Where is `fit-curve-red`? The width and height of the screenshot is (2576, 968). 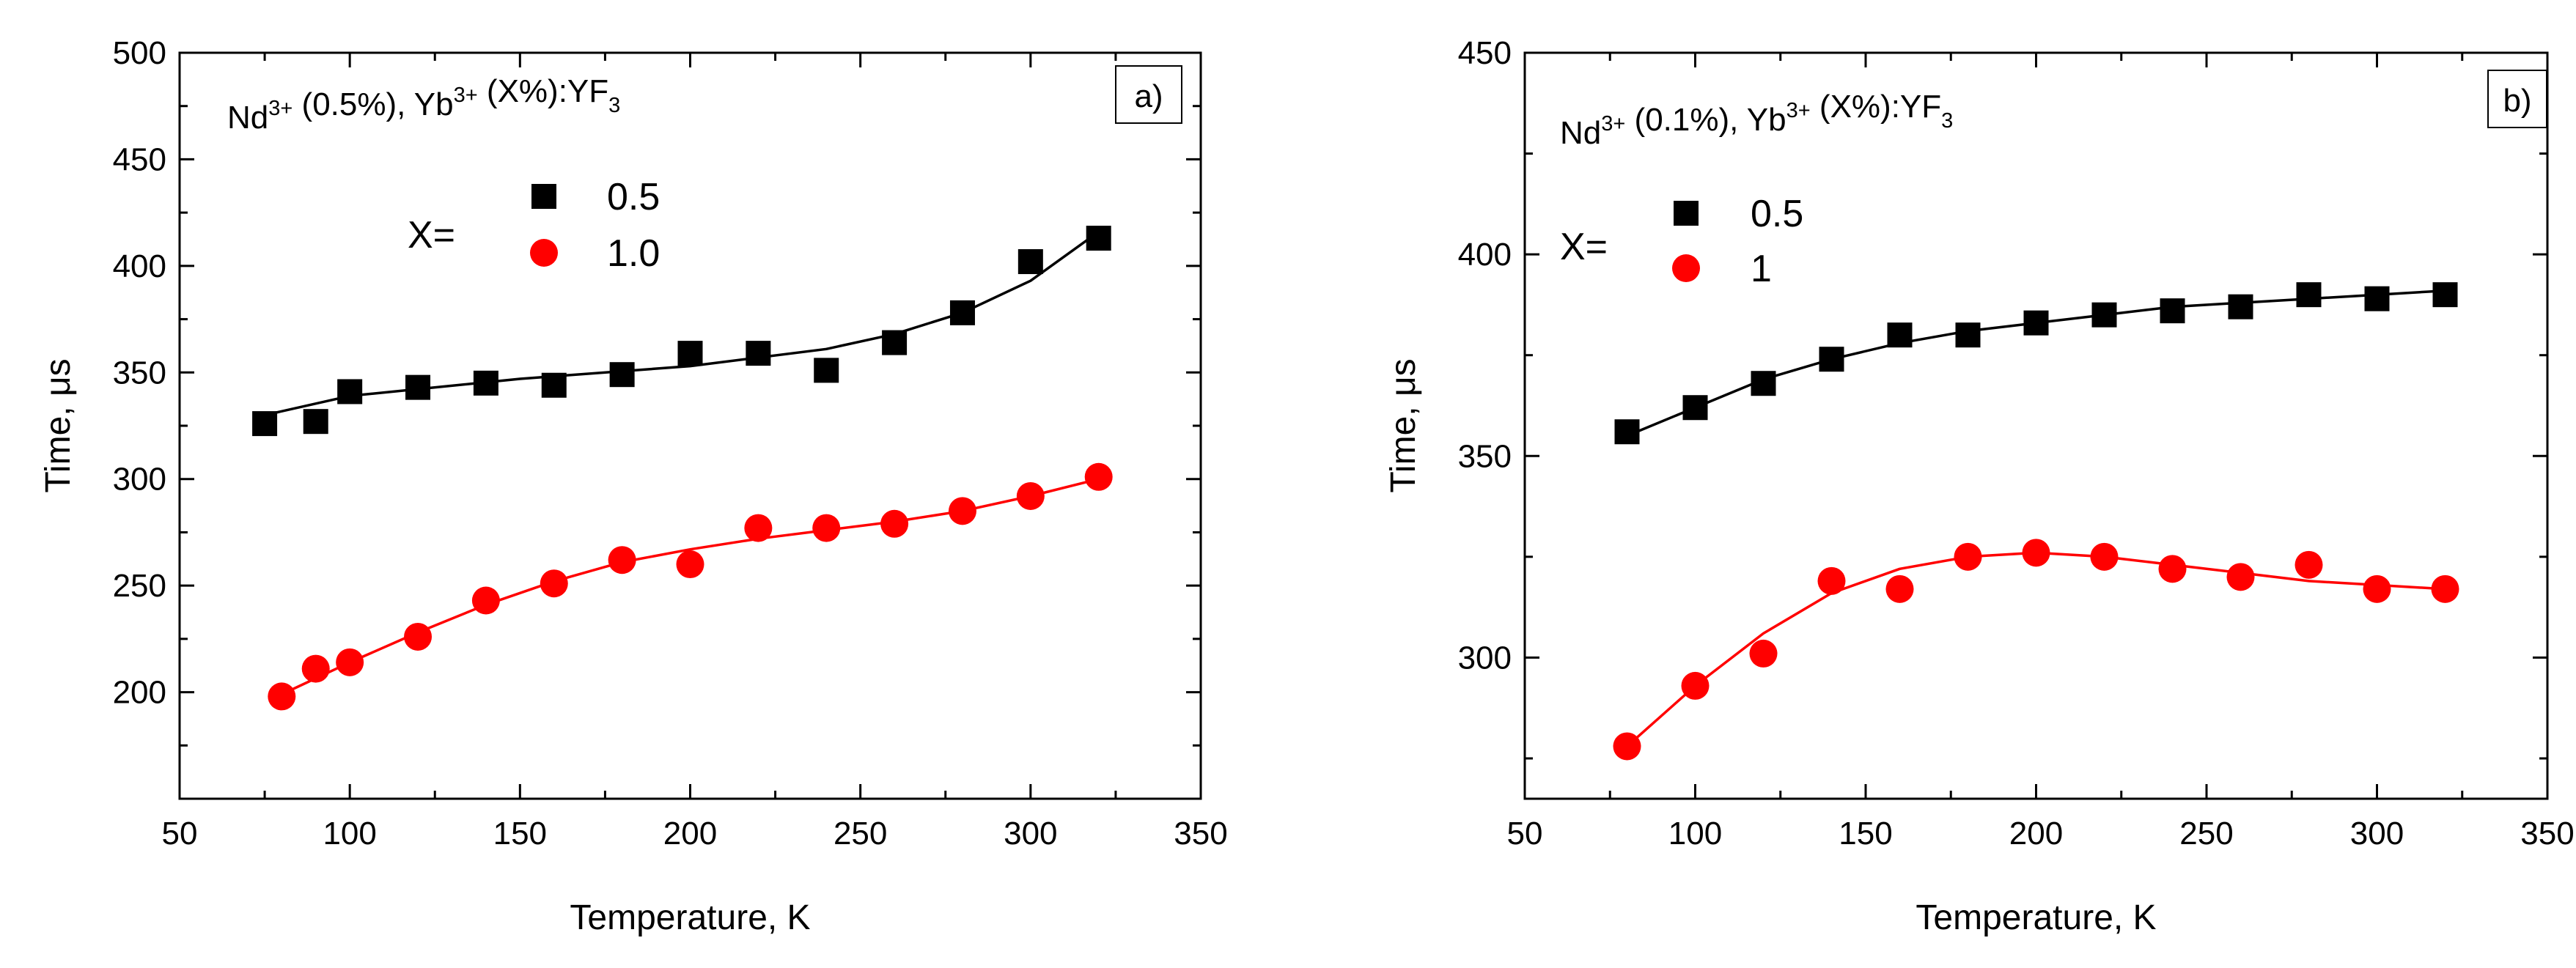
fit-curve-red is located at coordinates (2036, 649).